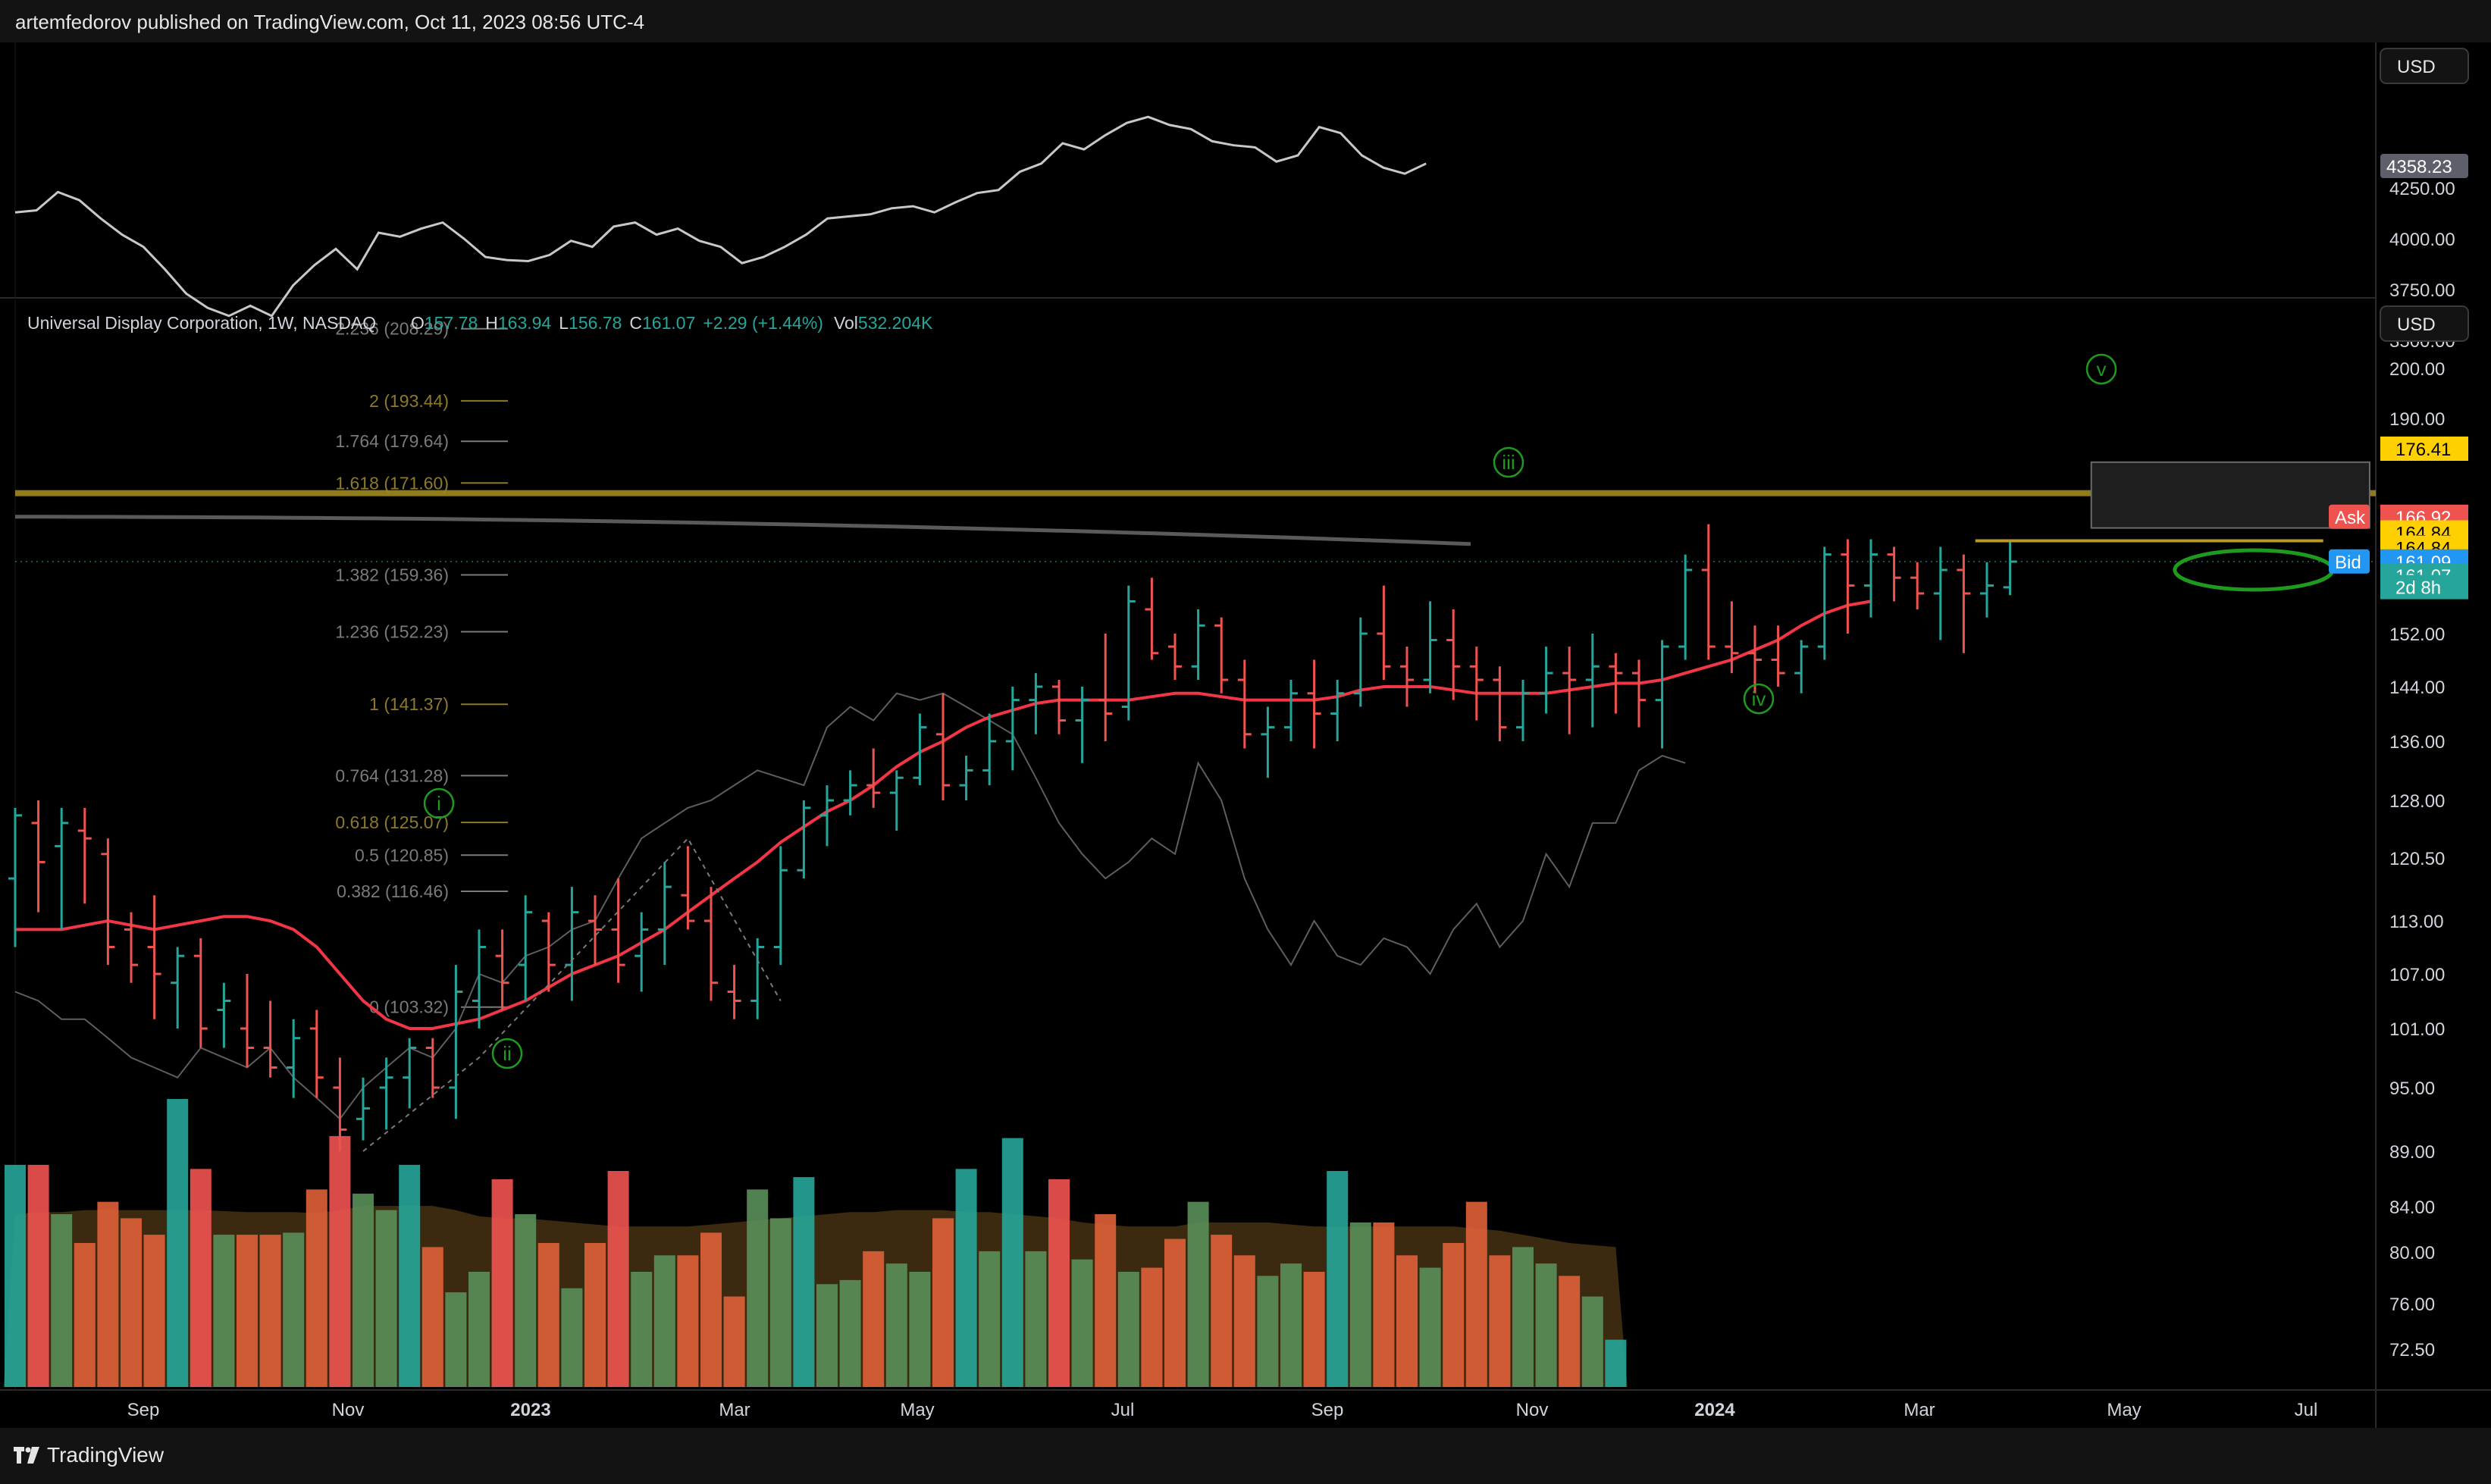 The height and width of the screenshot is (1484, 2491). What do you see at coordinates (815, 1243) in the screenshot?
I see `volume-pane` at bounding box center [815, 1243].